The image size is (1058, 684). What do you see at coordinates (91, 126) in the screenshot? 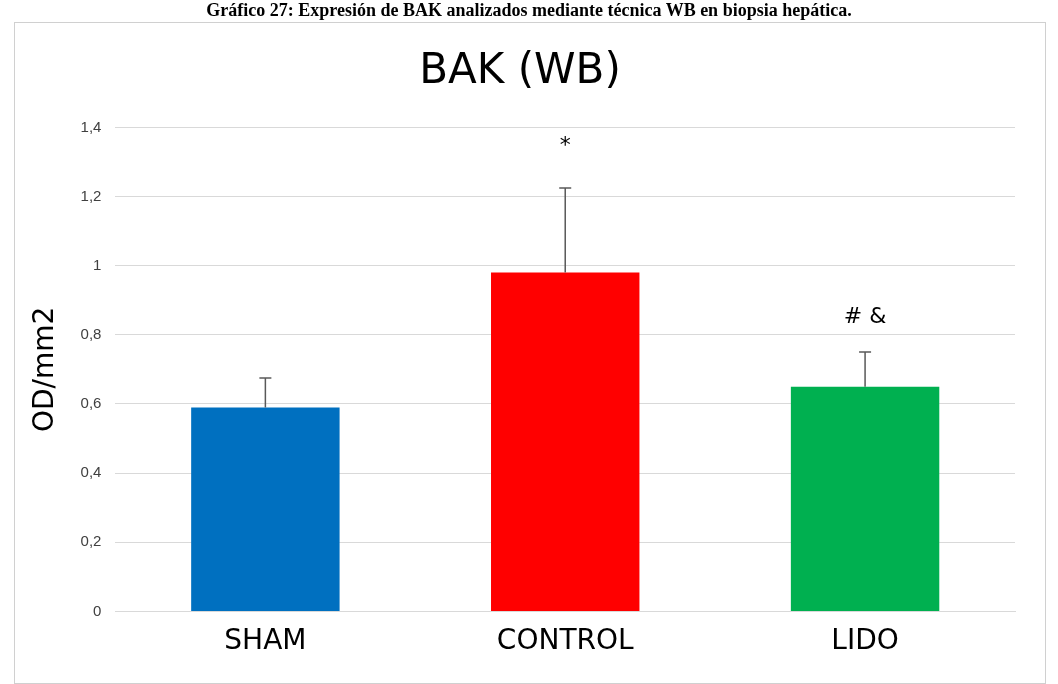
I see `y-tick-label: 1,4` at bounding box center [91, 126].